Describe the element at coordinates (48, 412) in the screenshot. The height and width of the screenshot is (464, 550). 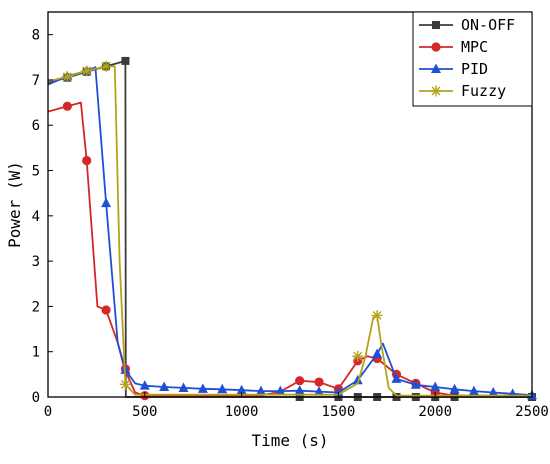
I see `x-tick-label: 0` at that location.